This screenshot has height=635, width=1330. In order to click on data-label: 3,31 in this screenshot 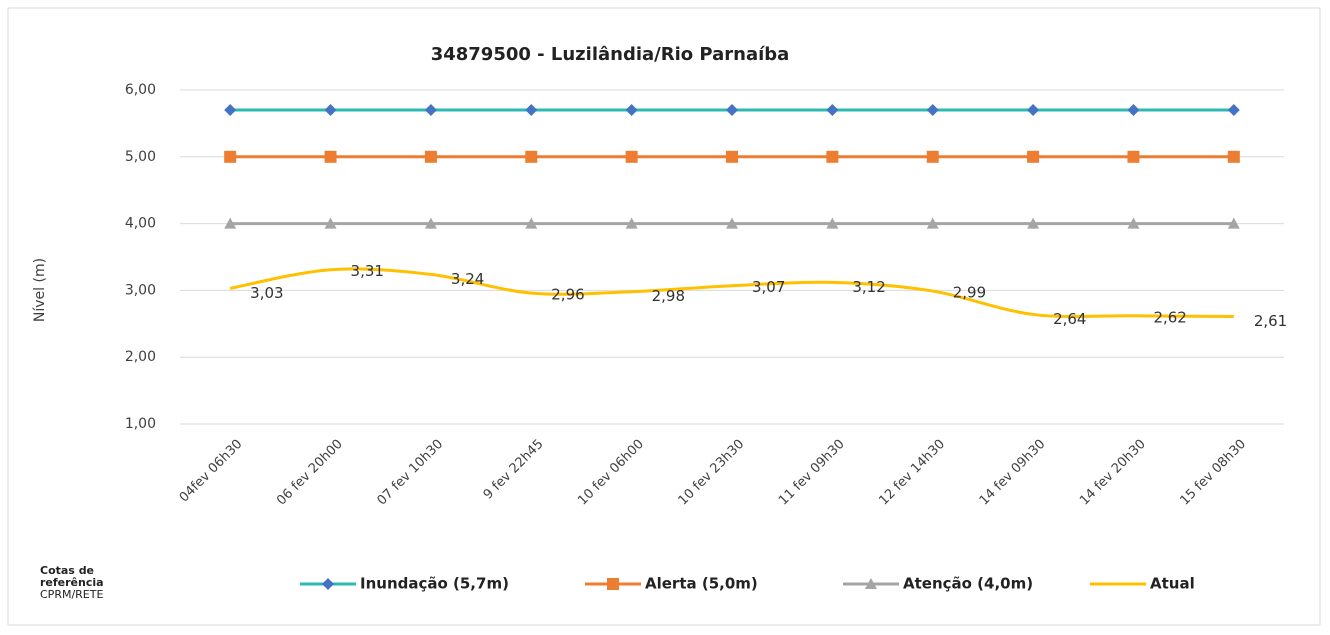, I will do `click(367, 271)`.